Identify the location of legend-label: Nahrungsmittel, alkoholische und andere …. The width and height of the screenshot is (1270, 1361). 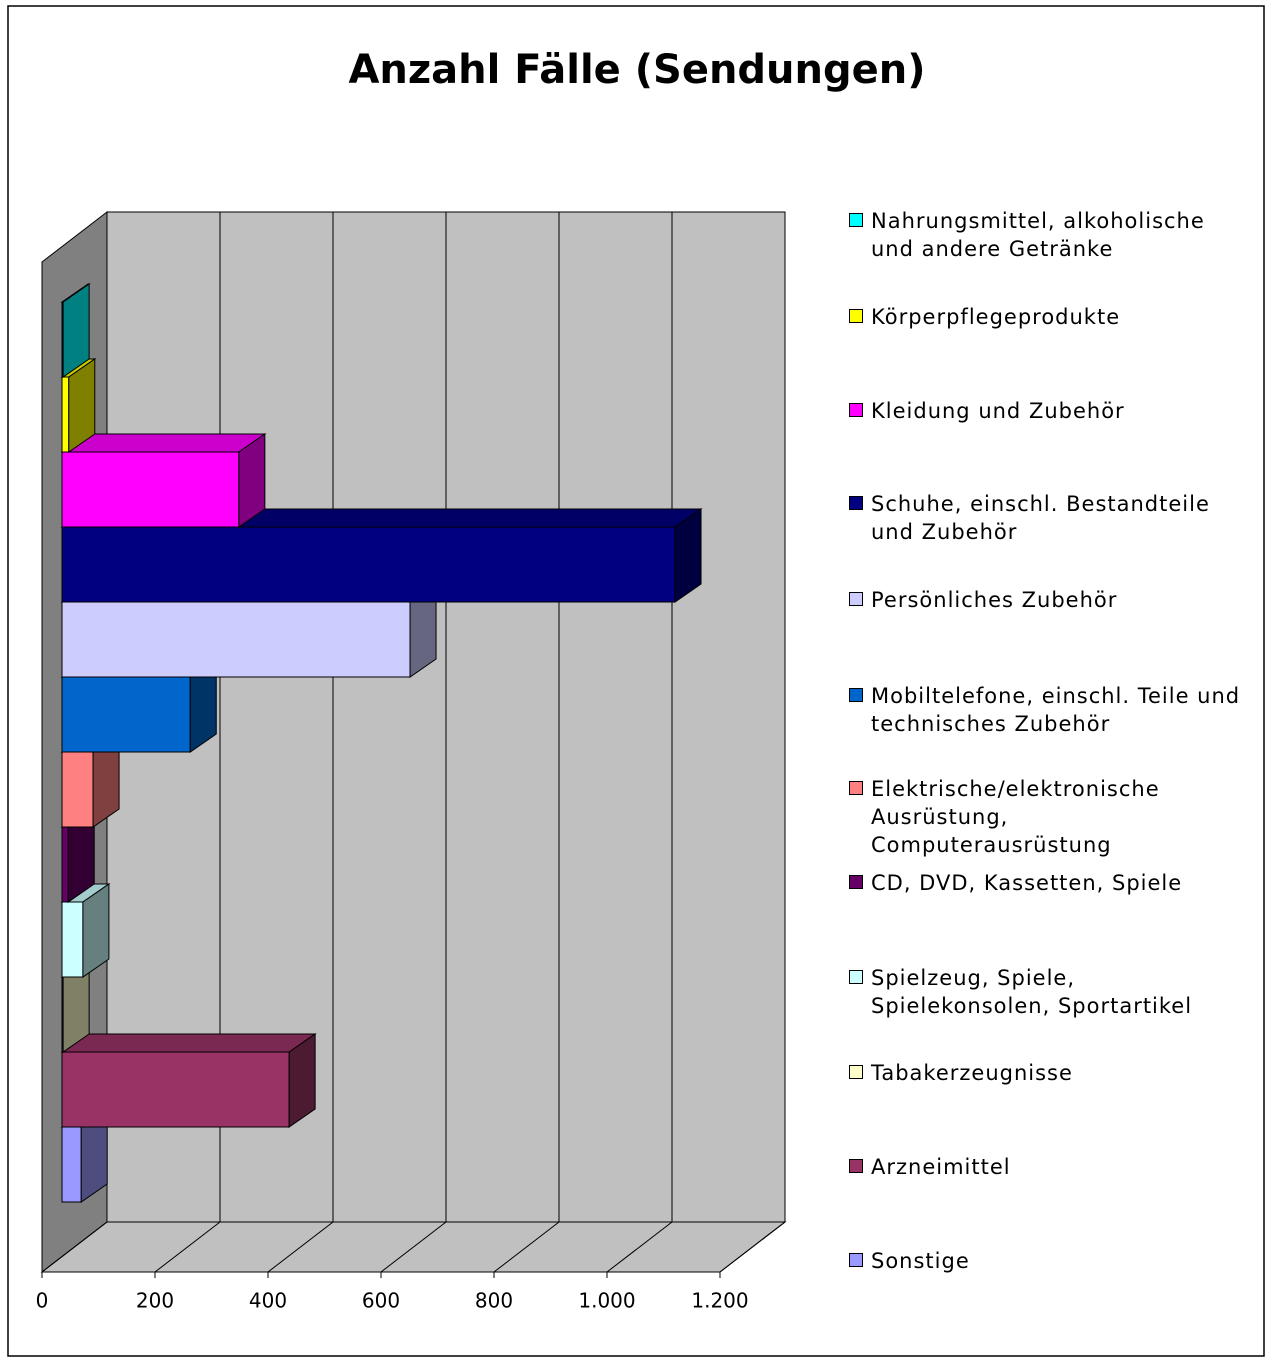
(1038, 235).